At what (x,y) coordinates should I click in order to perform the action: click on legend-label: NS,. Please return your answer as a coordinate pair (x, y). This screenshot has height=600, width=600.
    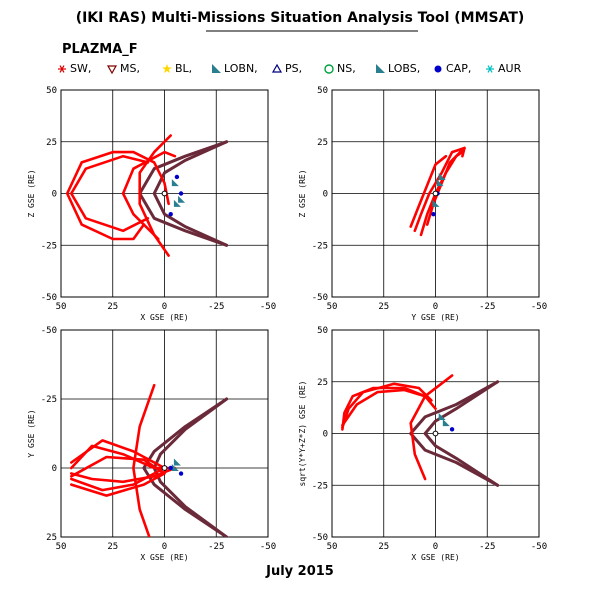
    Looking at the image, I should click on (346, 68).